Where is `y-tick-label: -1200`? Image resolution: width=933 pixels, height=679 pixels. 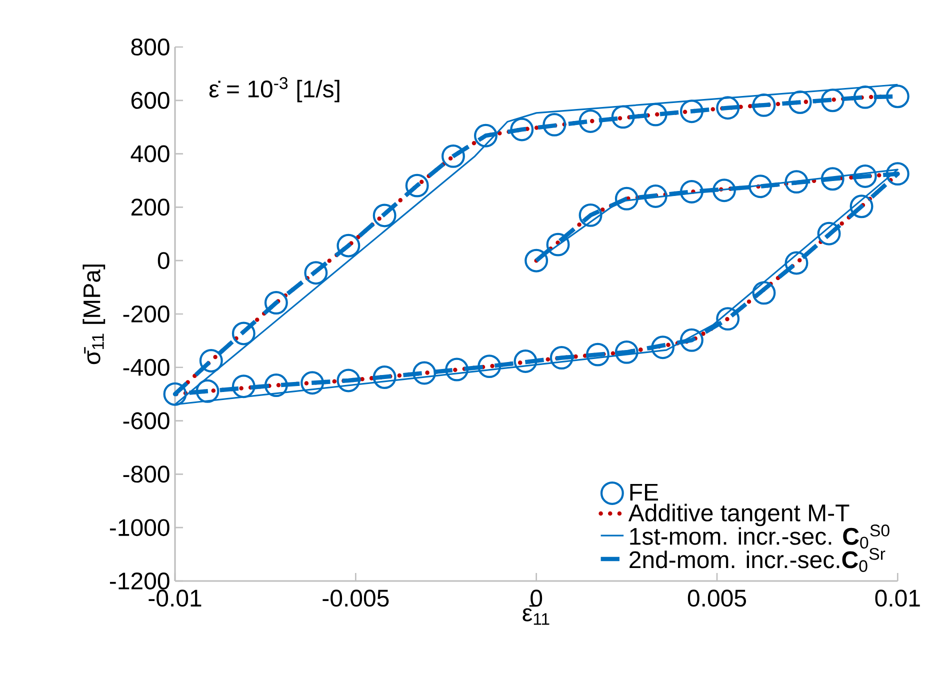 y-tick-label: -1200 is located at coordinates (140, 581).